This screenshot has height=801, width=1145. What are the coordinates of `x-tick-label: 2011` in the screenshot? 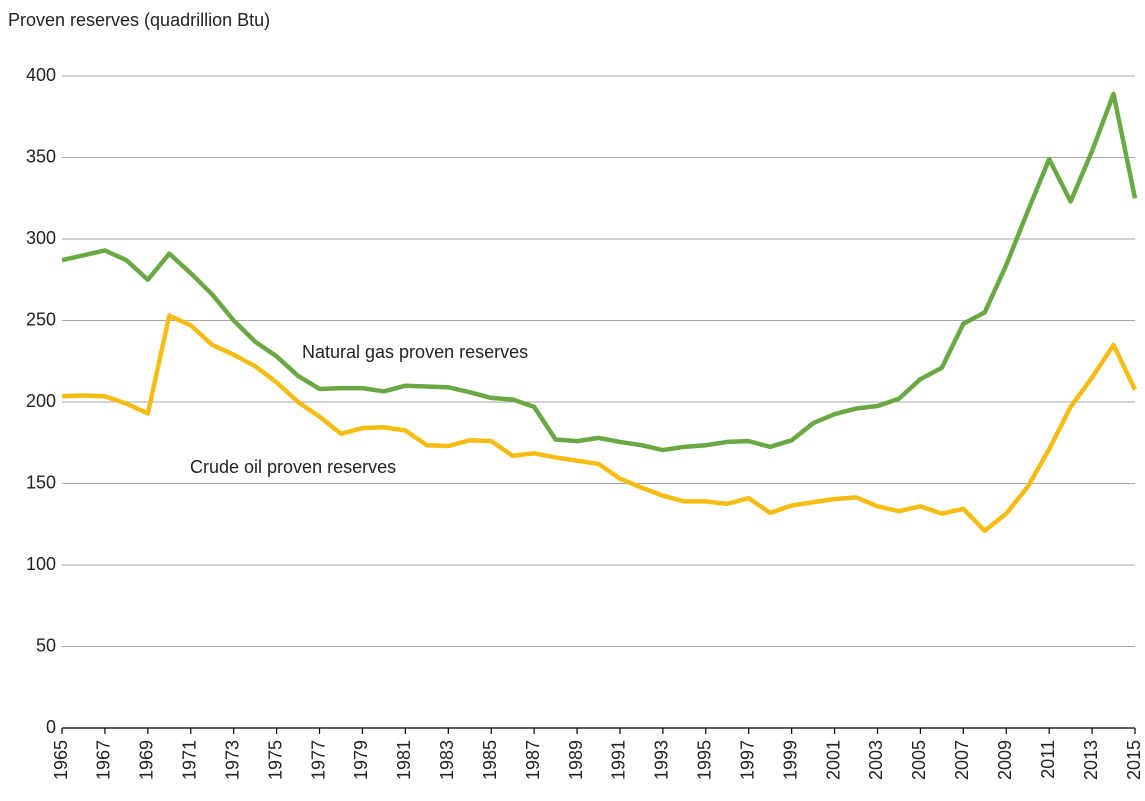 It's located at (1048, 759).